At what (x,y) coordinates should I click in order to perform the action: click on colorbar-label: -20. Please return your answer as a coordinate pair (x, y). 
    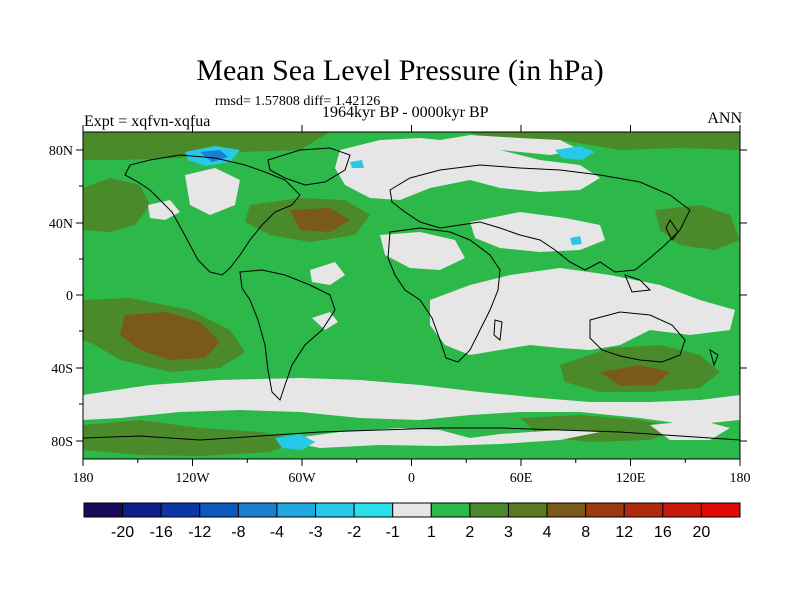
    Looking at the image, I should click on (122, 532).